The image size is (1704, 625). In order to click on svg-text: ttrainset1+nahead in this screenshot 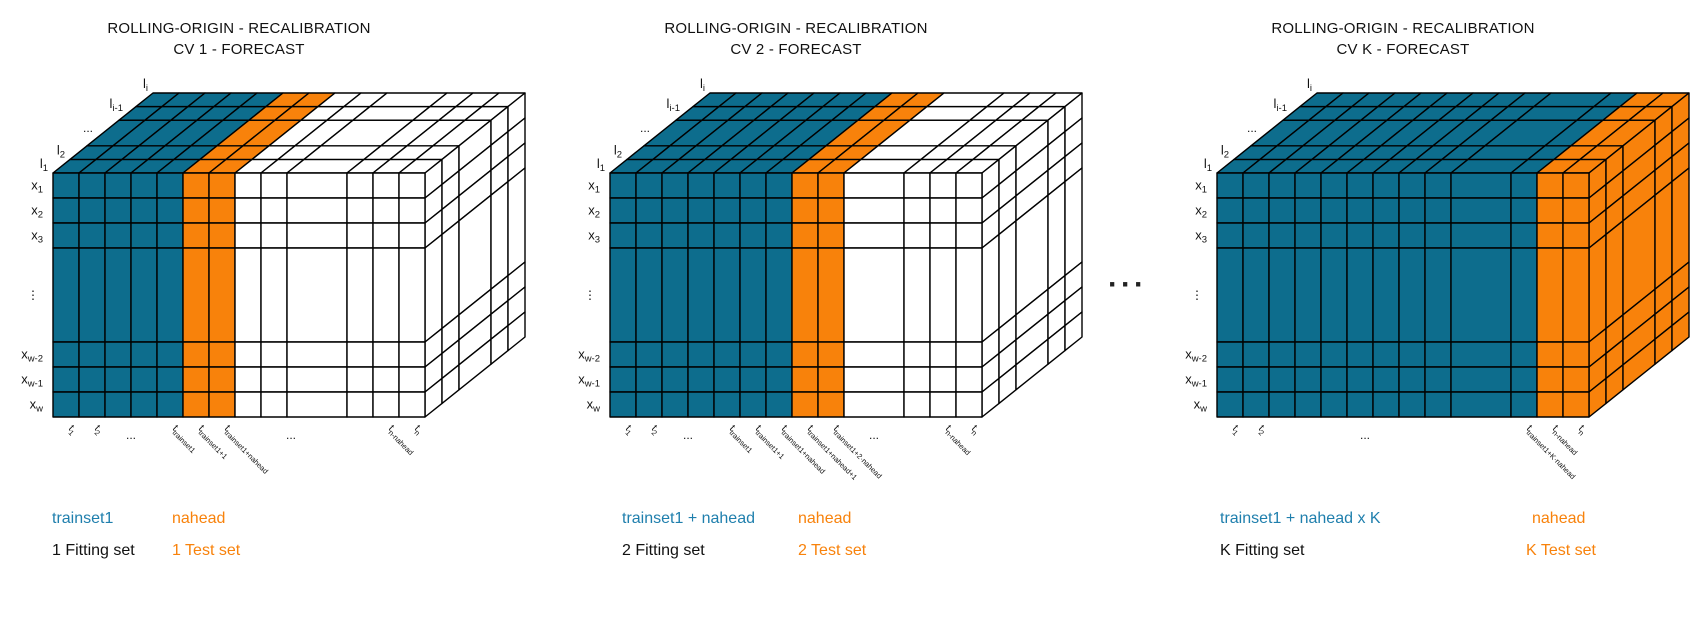, I will do `click(246, 449)`.